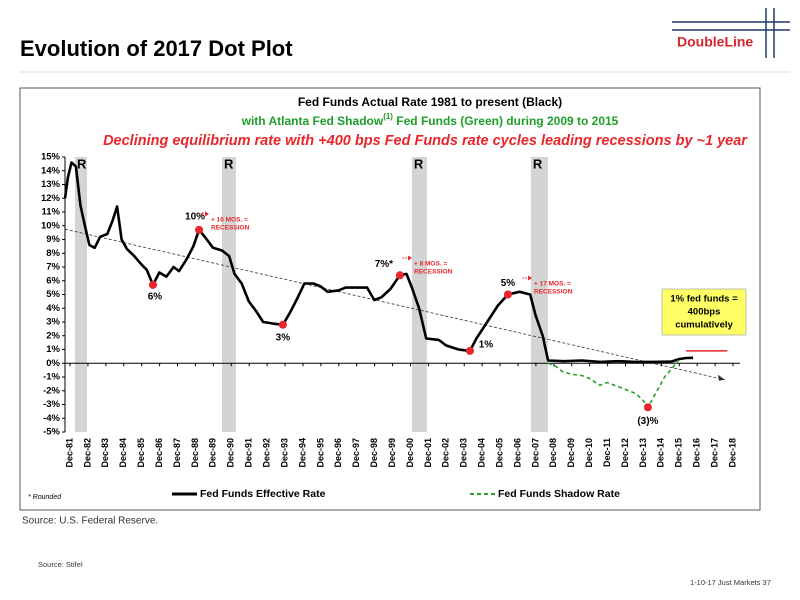  What do you see at coordinates (446, 453) in the screenshot?
I see `x-tick-label: Dec-02` at bounding box center [446, 453].